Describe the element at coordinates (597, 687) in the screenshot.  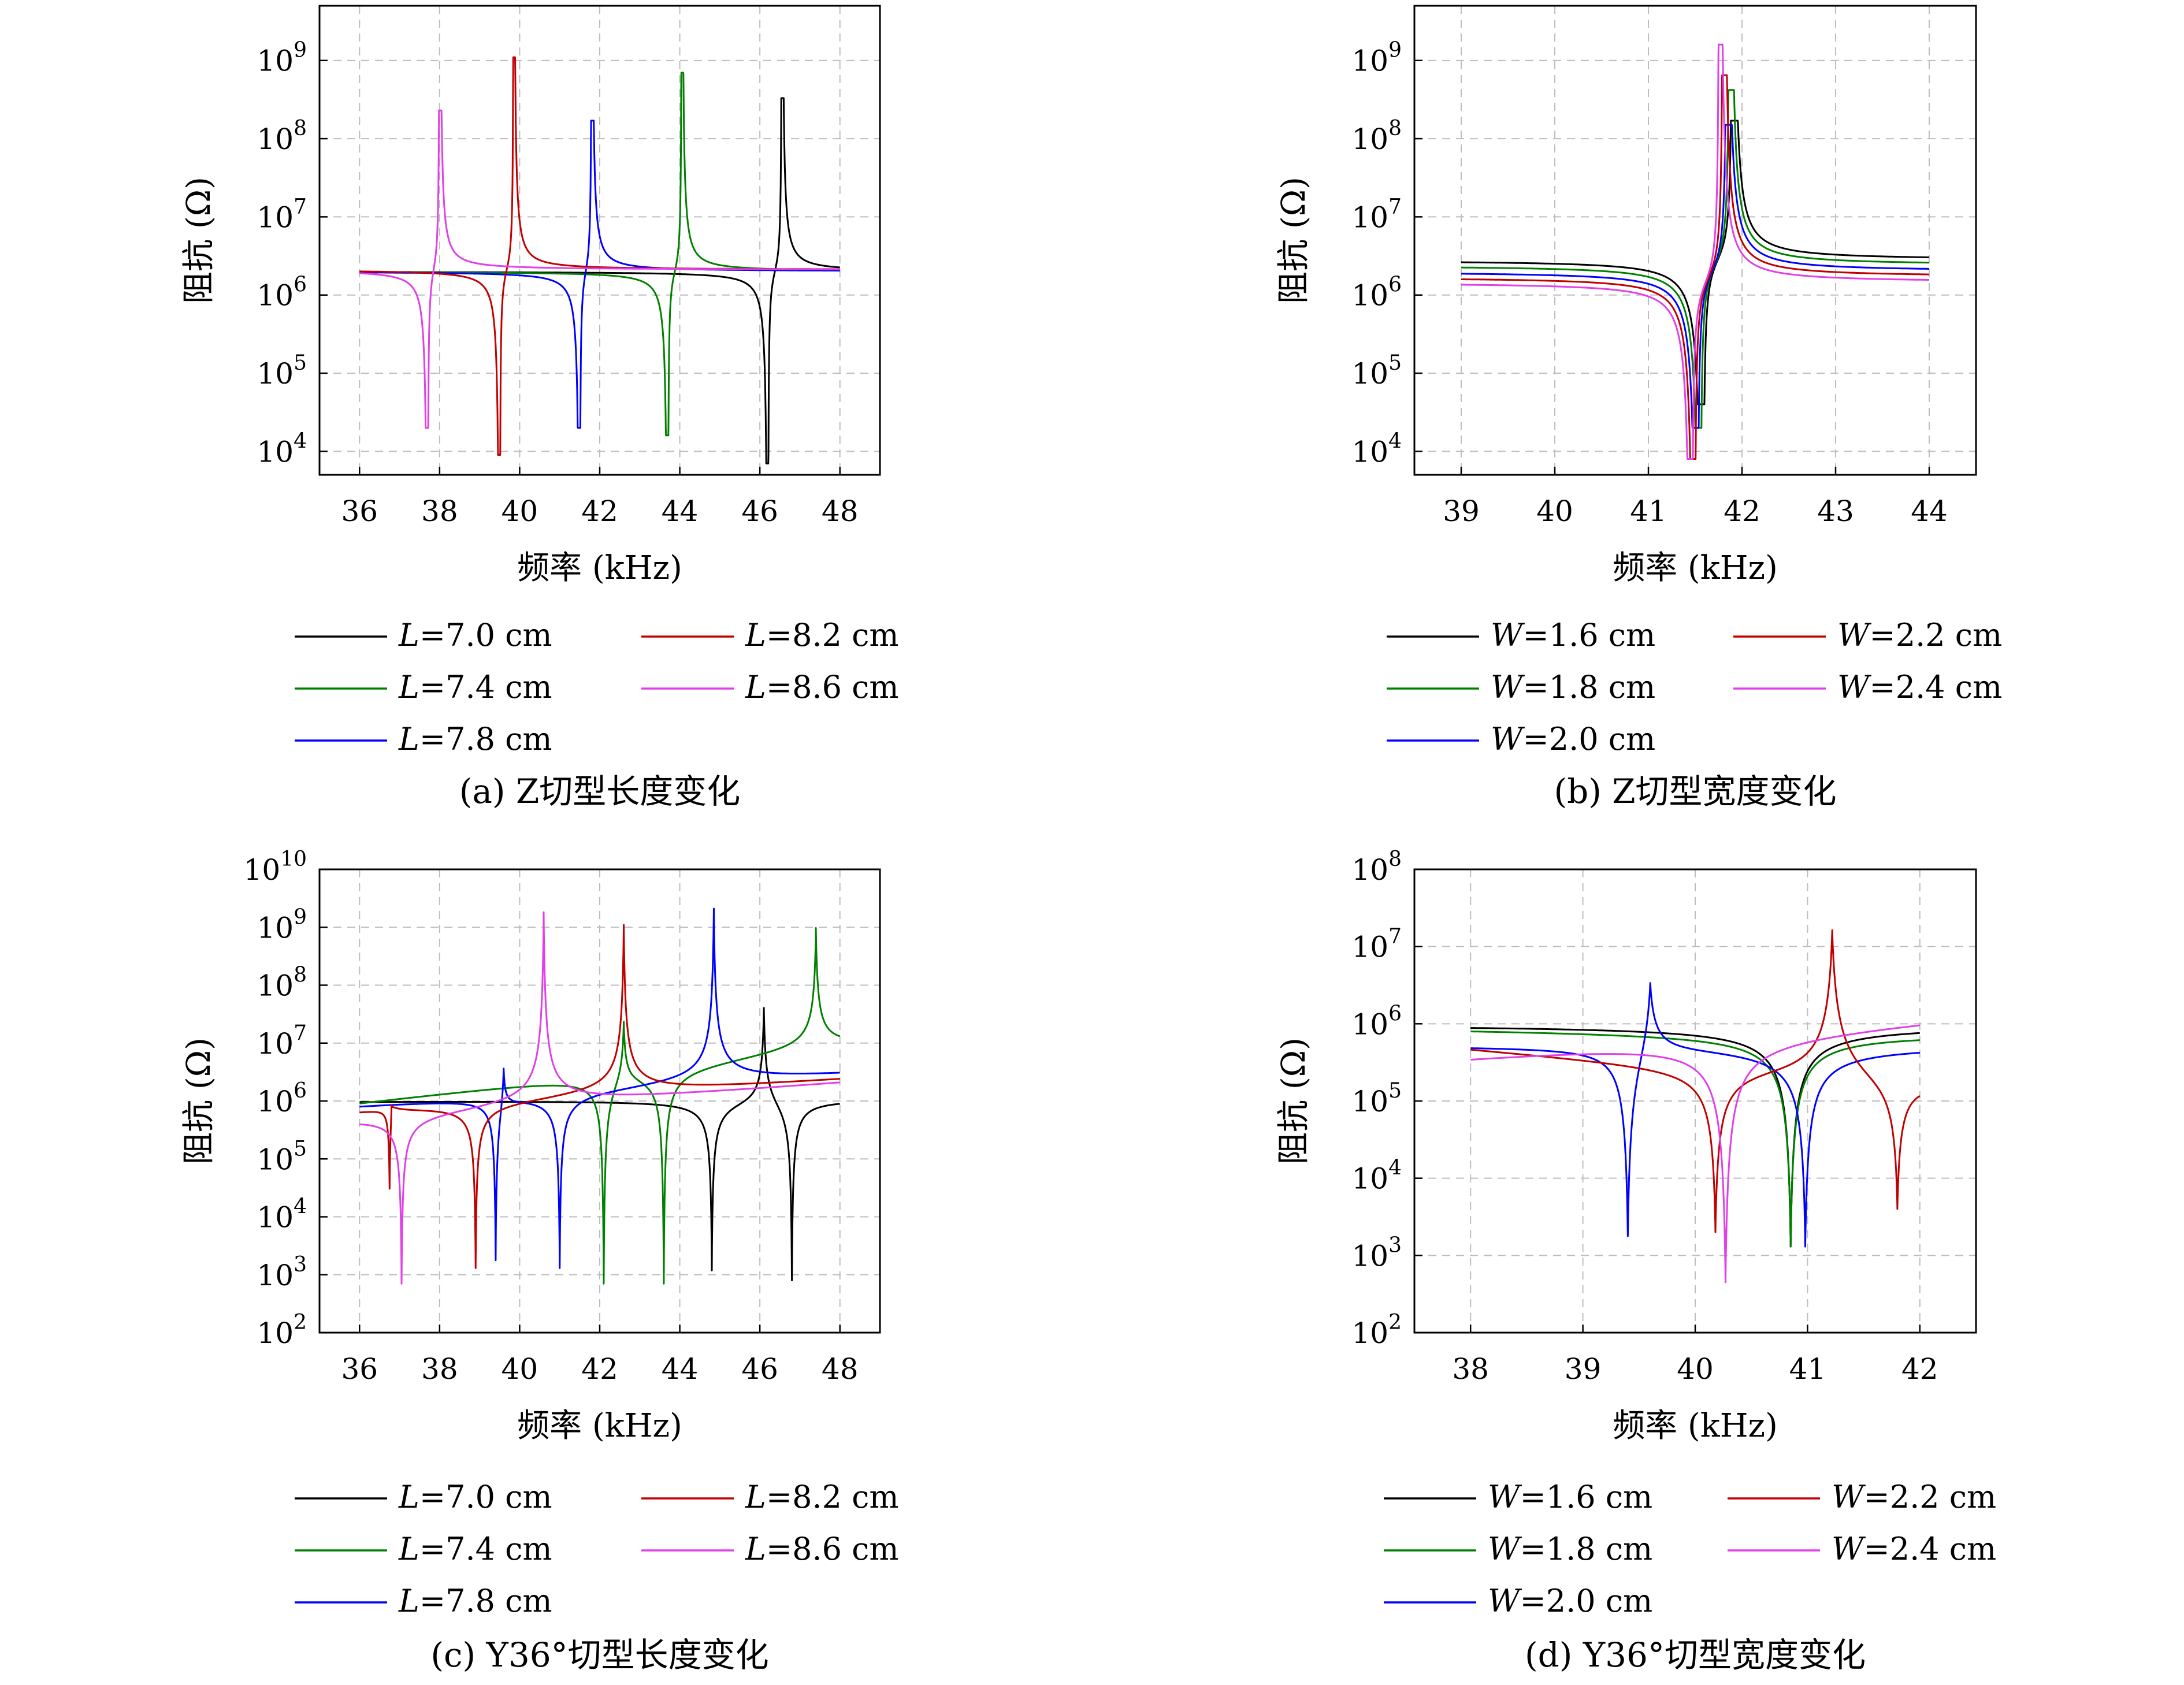
I see `legend-a: L=7.0 cm L=7.4 cm L=7.8 cm L=8.2 cm L=8.6 cm` at that location.